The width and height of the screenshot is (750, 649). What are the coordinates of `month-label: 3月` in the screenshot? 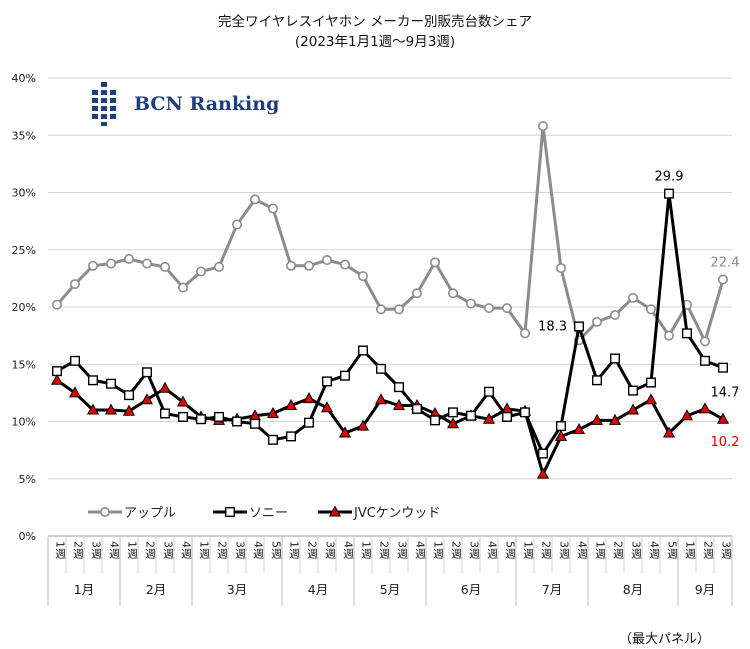 It's located at (237, 589).